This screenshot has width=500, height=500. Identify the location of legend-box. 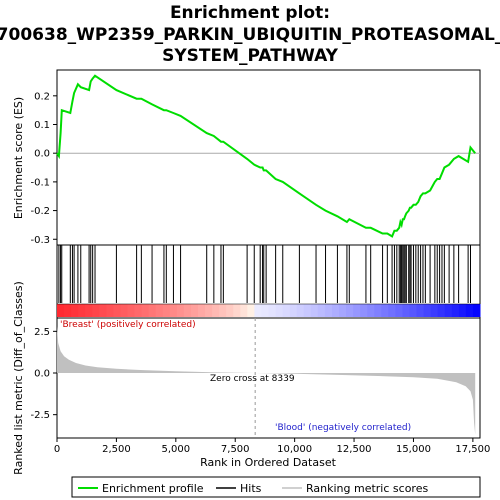
(276, 487).